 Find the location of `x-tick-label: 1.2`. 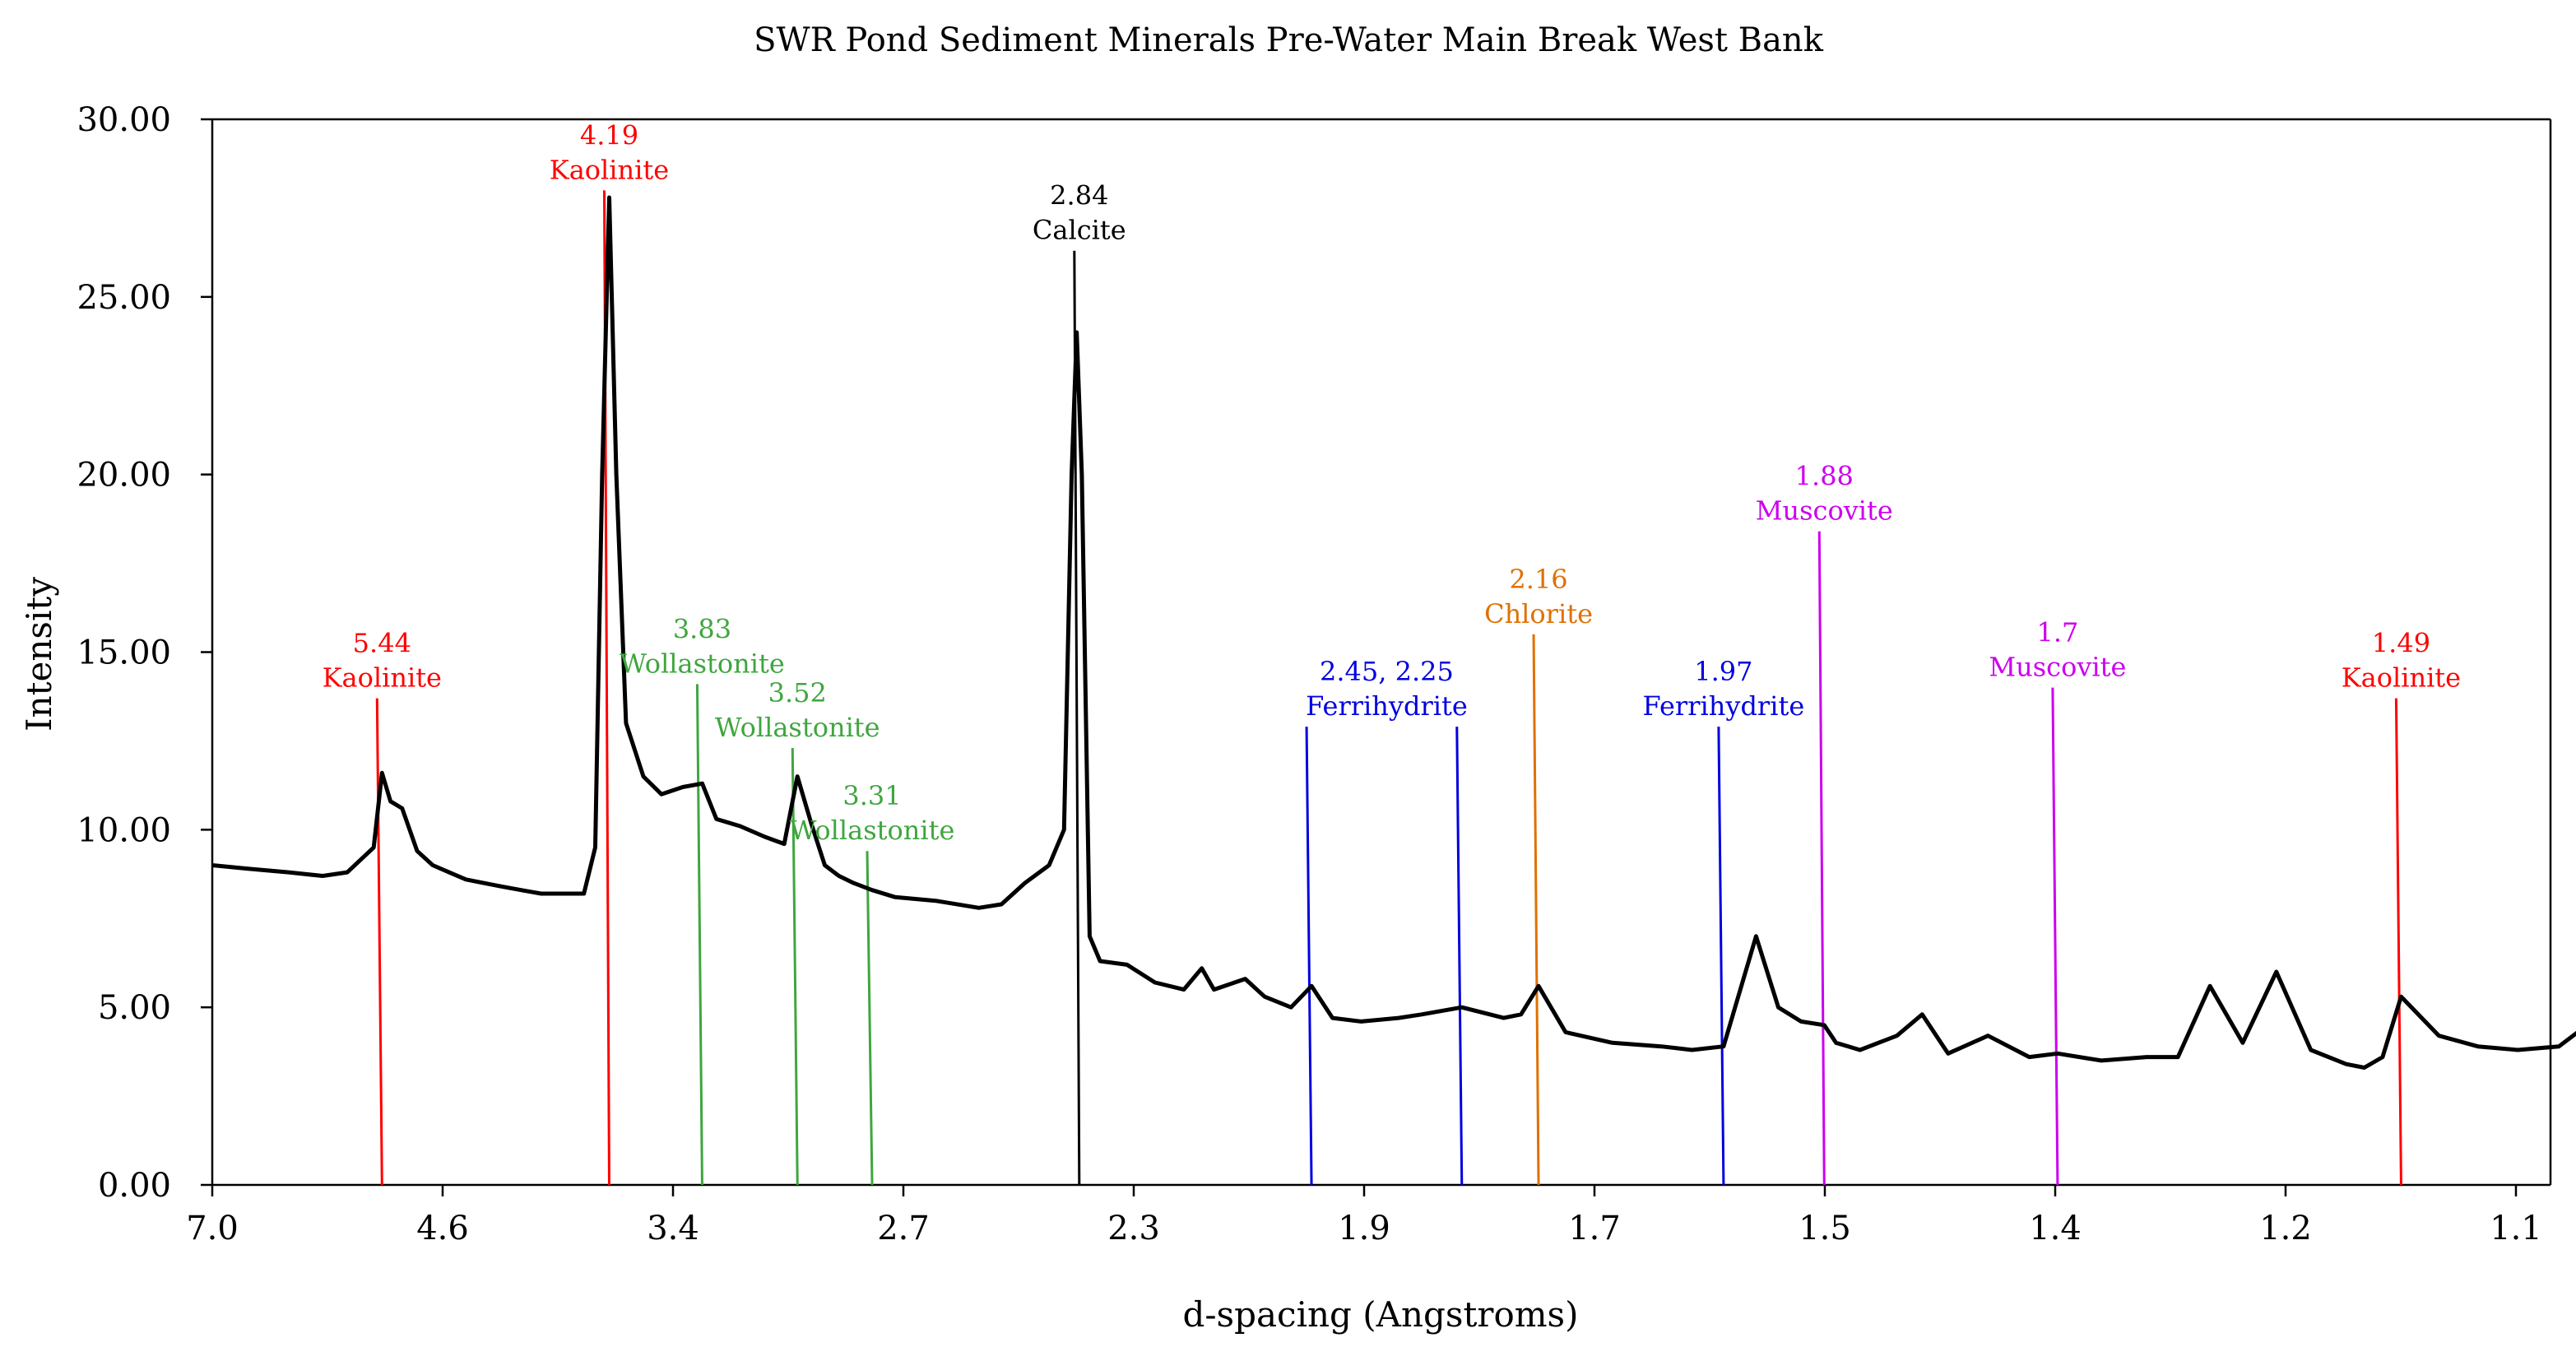

x-tick-label: 1.2 is located at coordinates (2285, 1228).